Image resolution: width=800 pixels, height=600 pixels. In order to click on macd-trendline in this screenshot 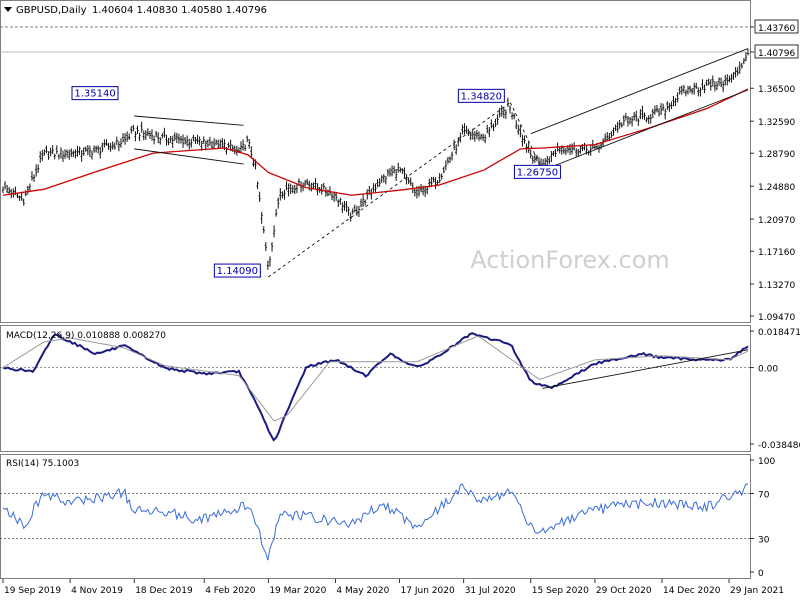, I will do `click(645, 369)`.